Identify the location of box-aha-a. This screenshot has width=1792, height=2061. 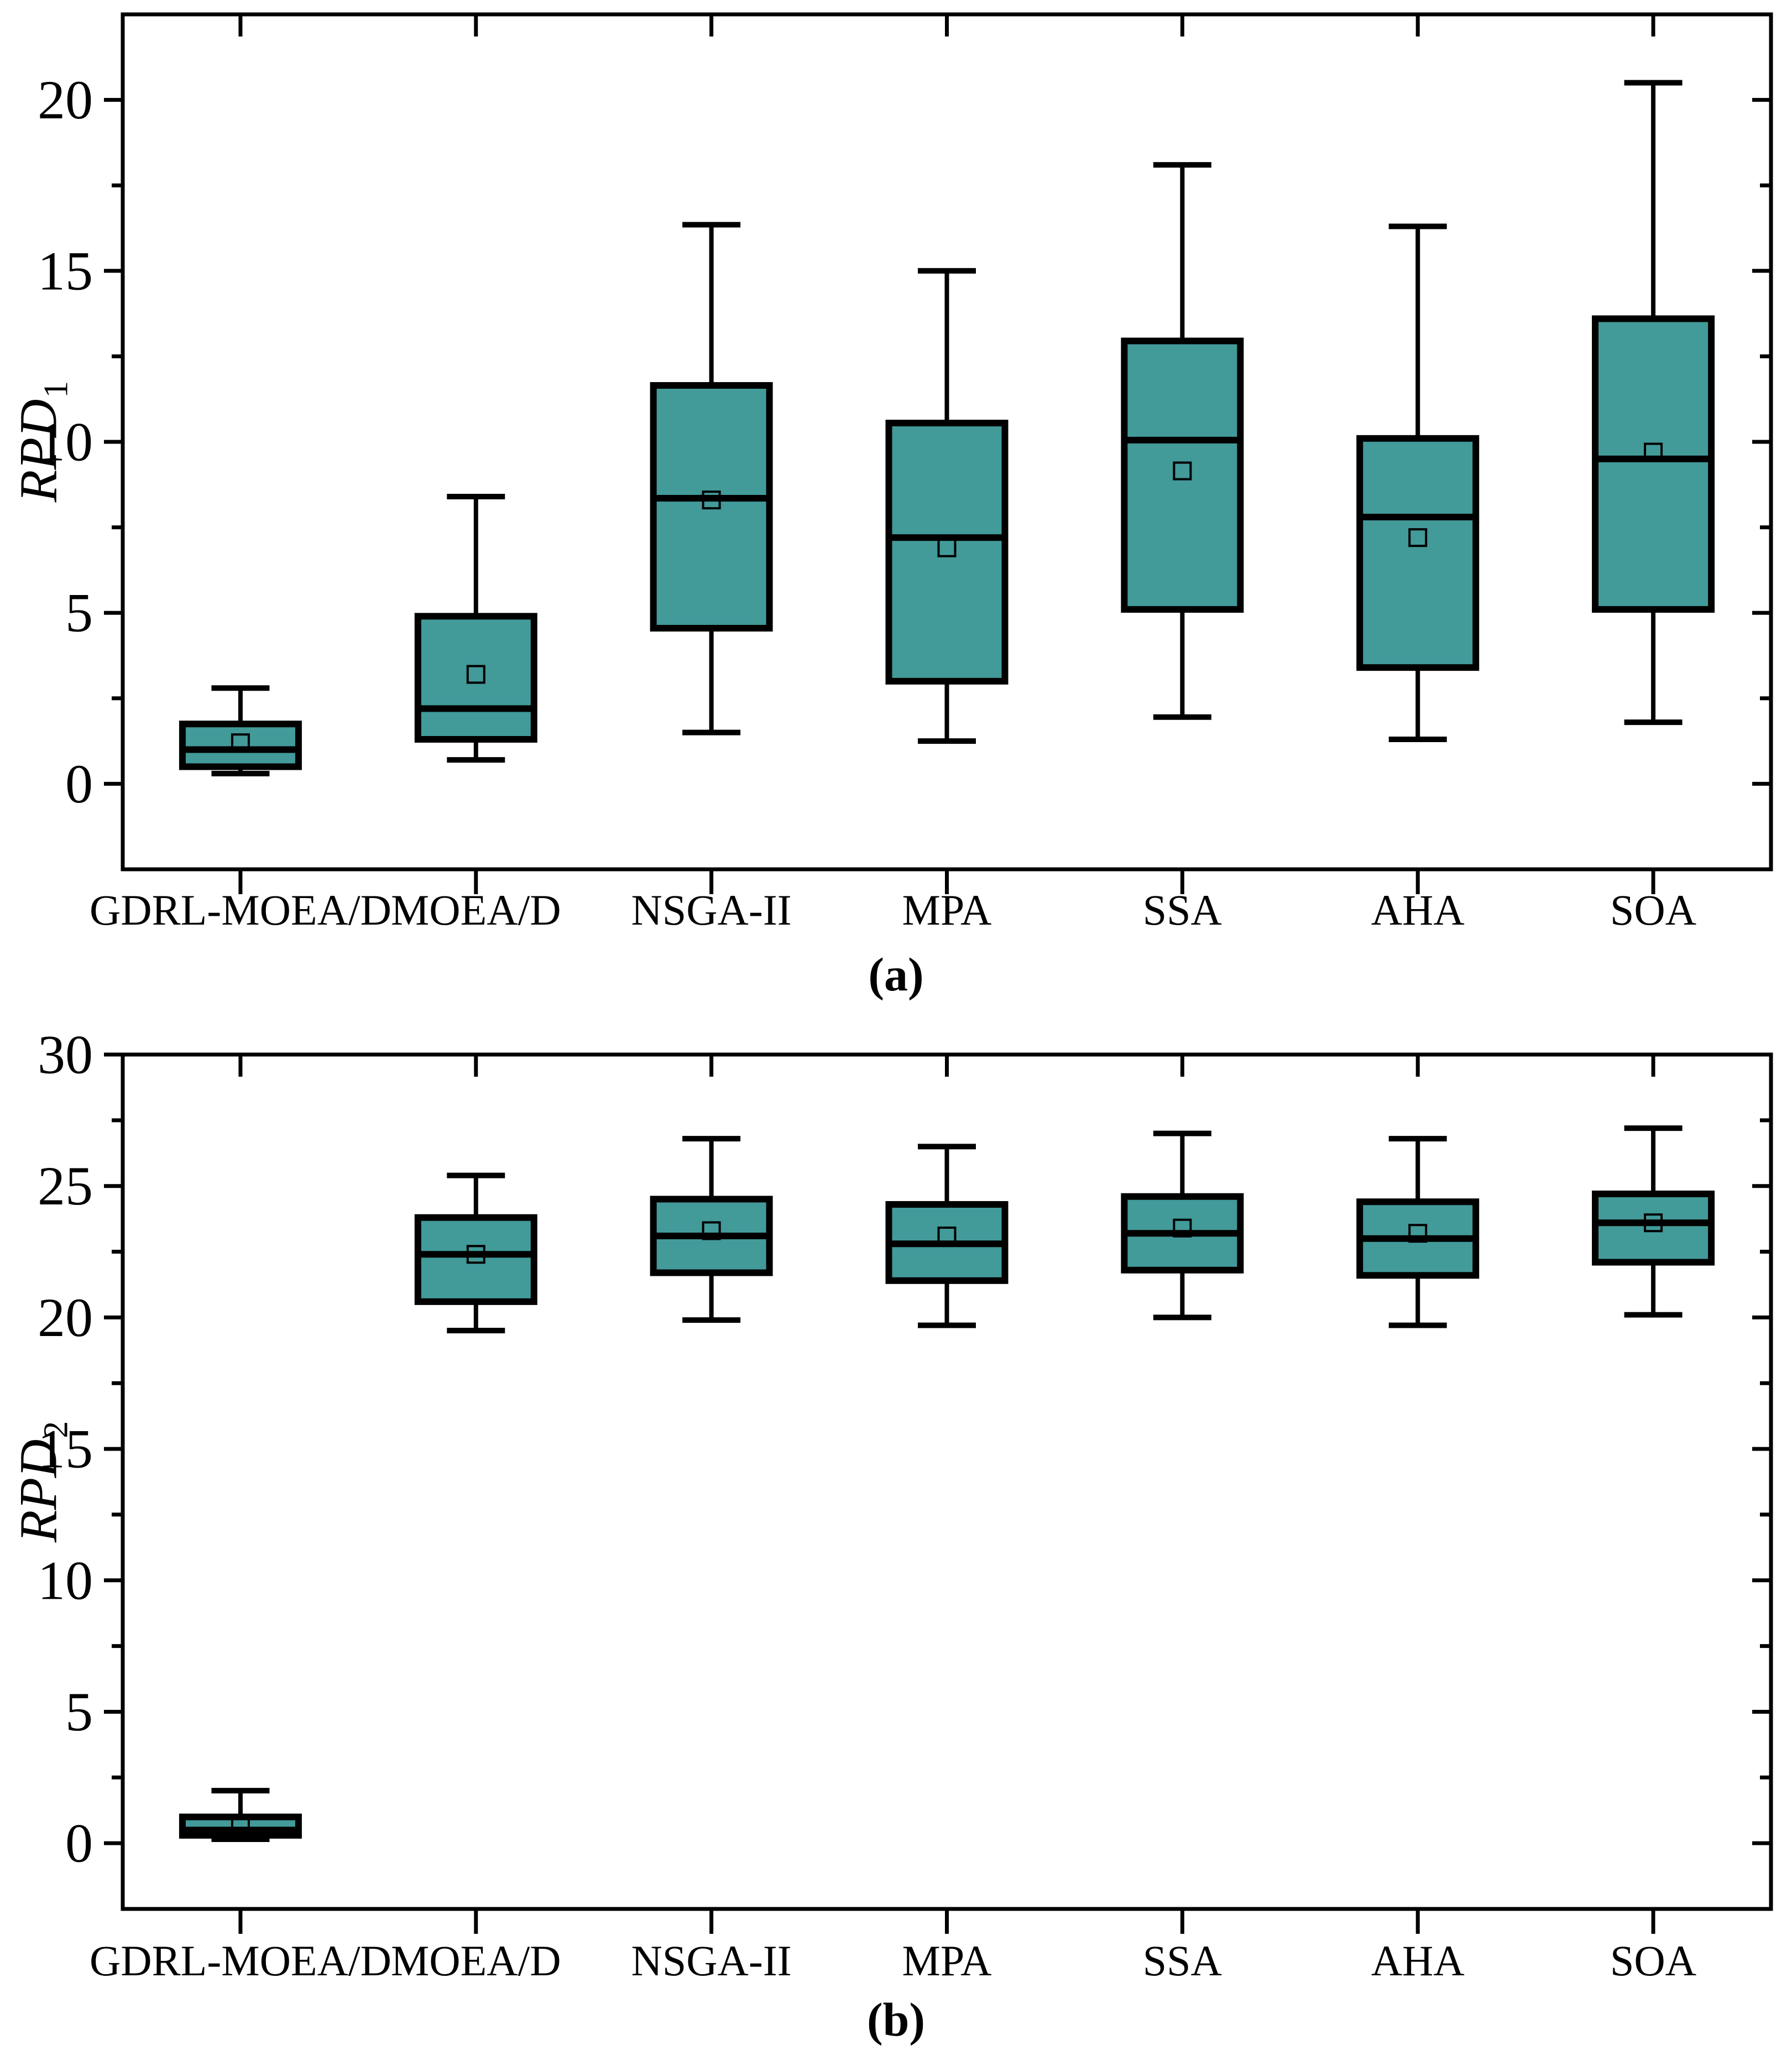
(1418, 483).